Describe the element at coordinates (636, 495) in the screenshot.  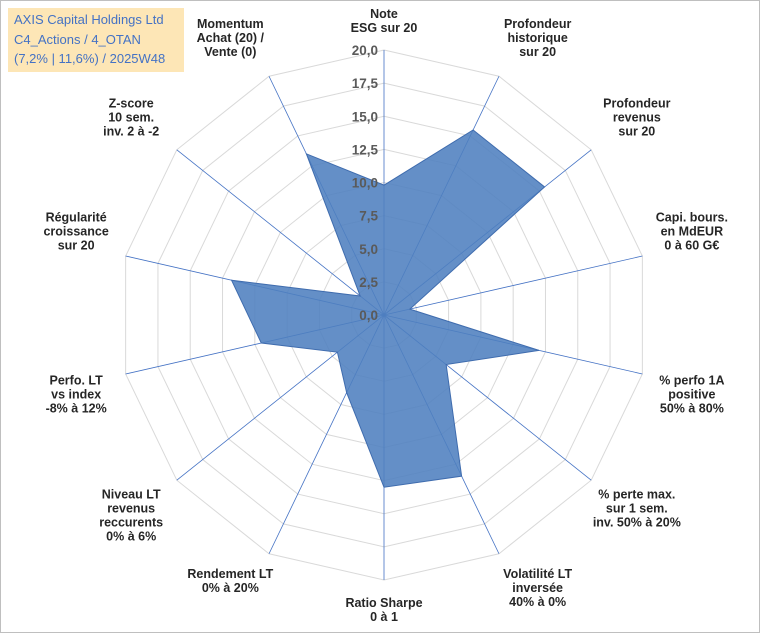
I see `axis-label-line: % perte max.` at that location.